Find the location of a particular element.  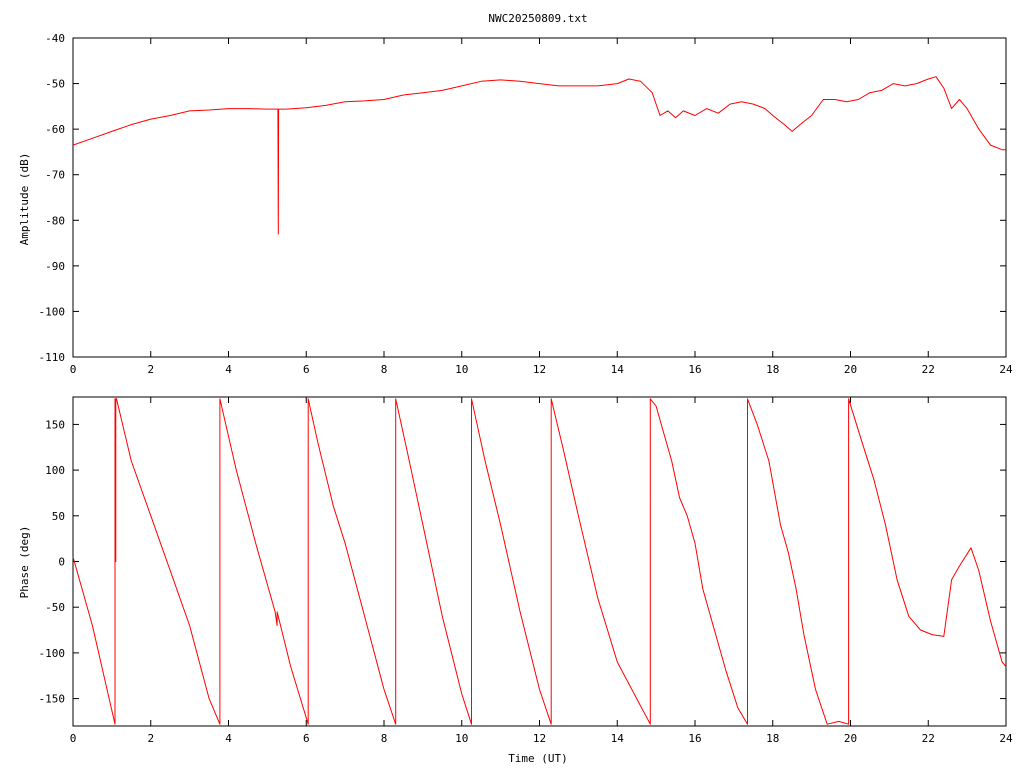

amplitude-ytick-label: -90 is located at coordinates (55, 266).